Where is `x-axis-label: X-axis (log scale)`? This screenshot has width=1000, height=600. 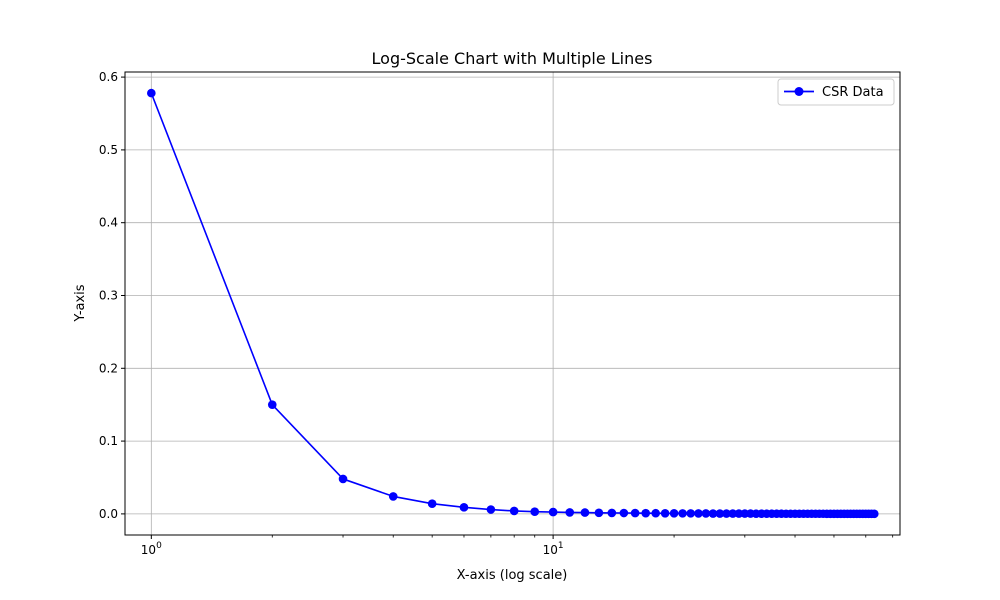
x-axis-label: X-axis (log scale) is located at coordinates (512, 575).